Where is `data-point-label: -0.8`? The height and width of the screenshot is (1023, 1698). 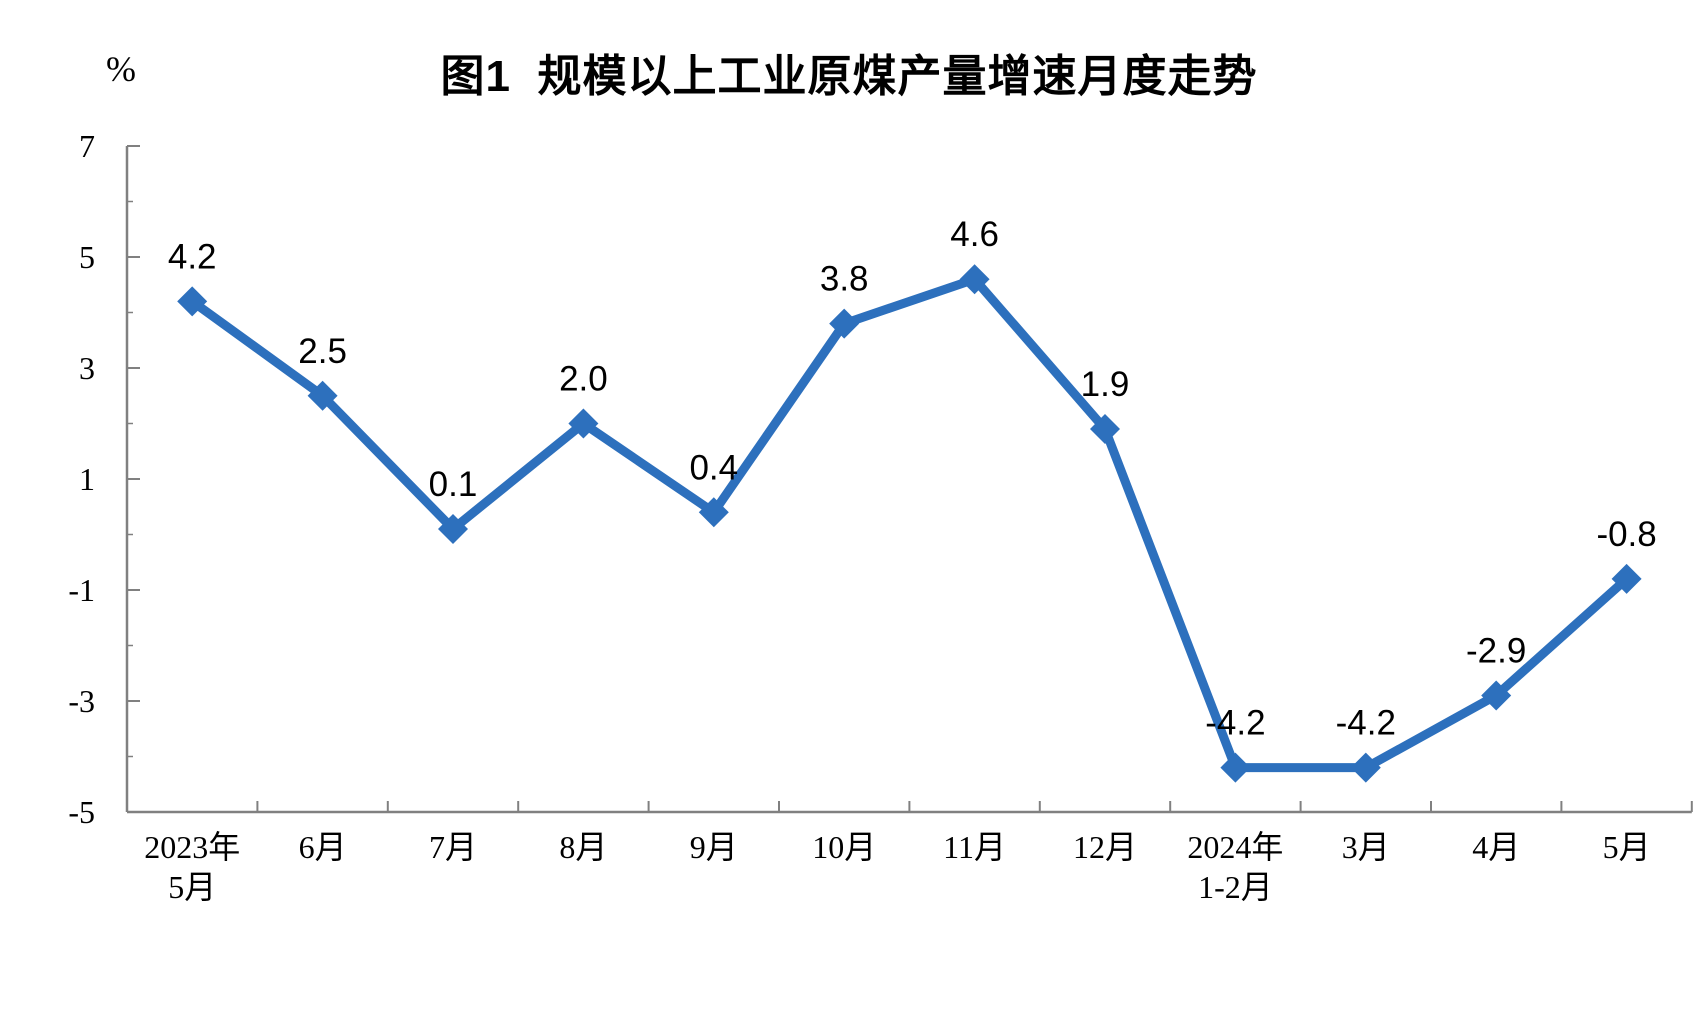
data-point-label: -0.8 is located at coordinates (1626, 534).